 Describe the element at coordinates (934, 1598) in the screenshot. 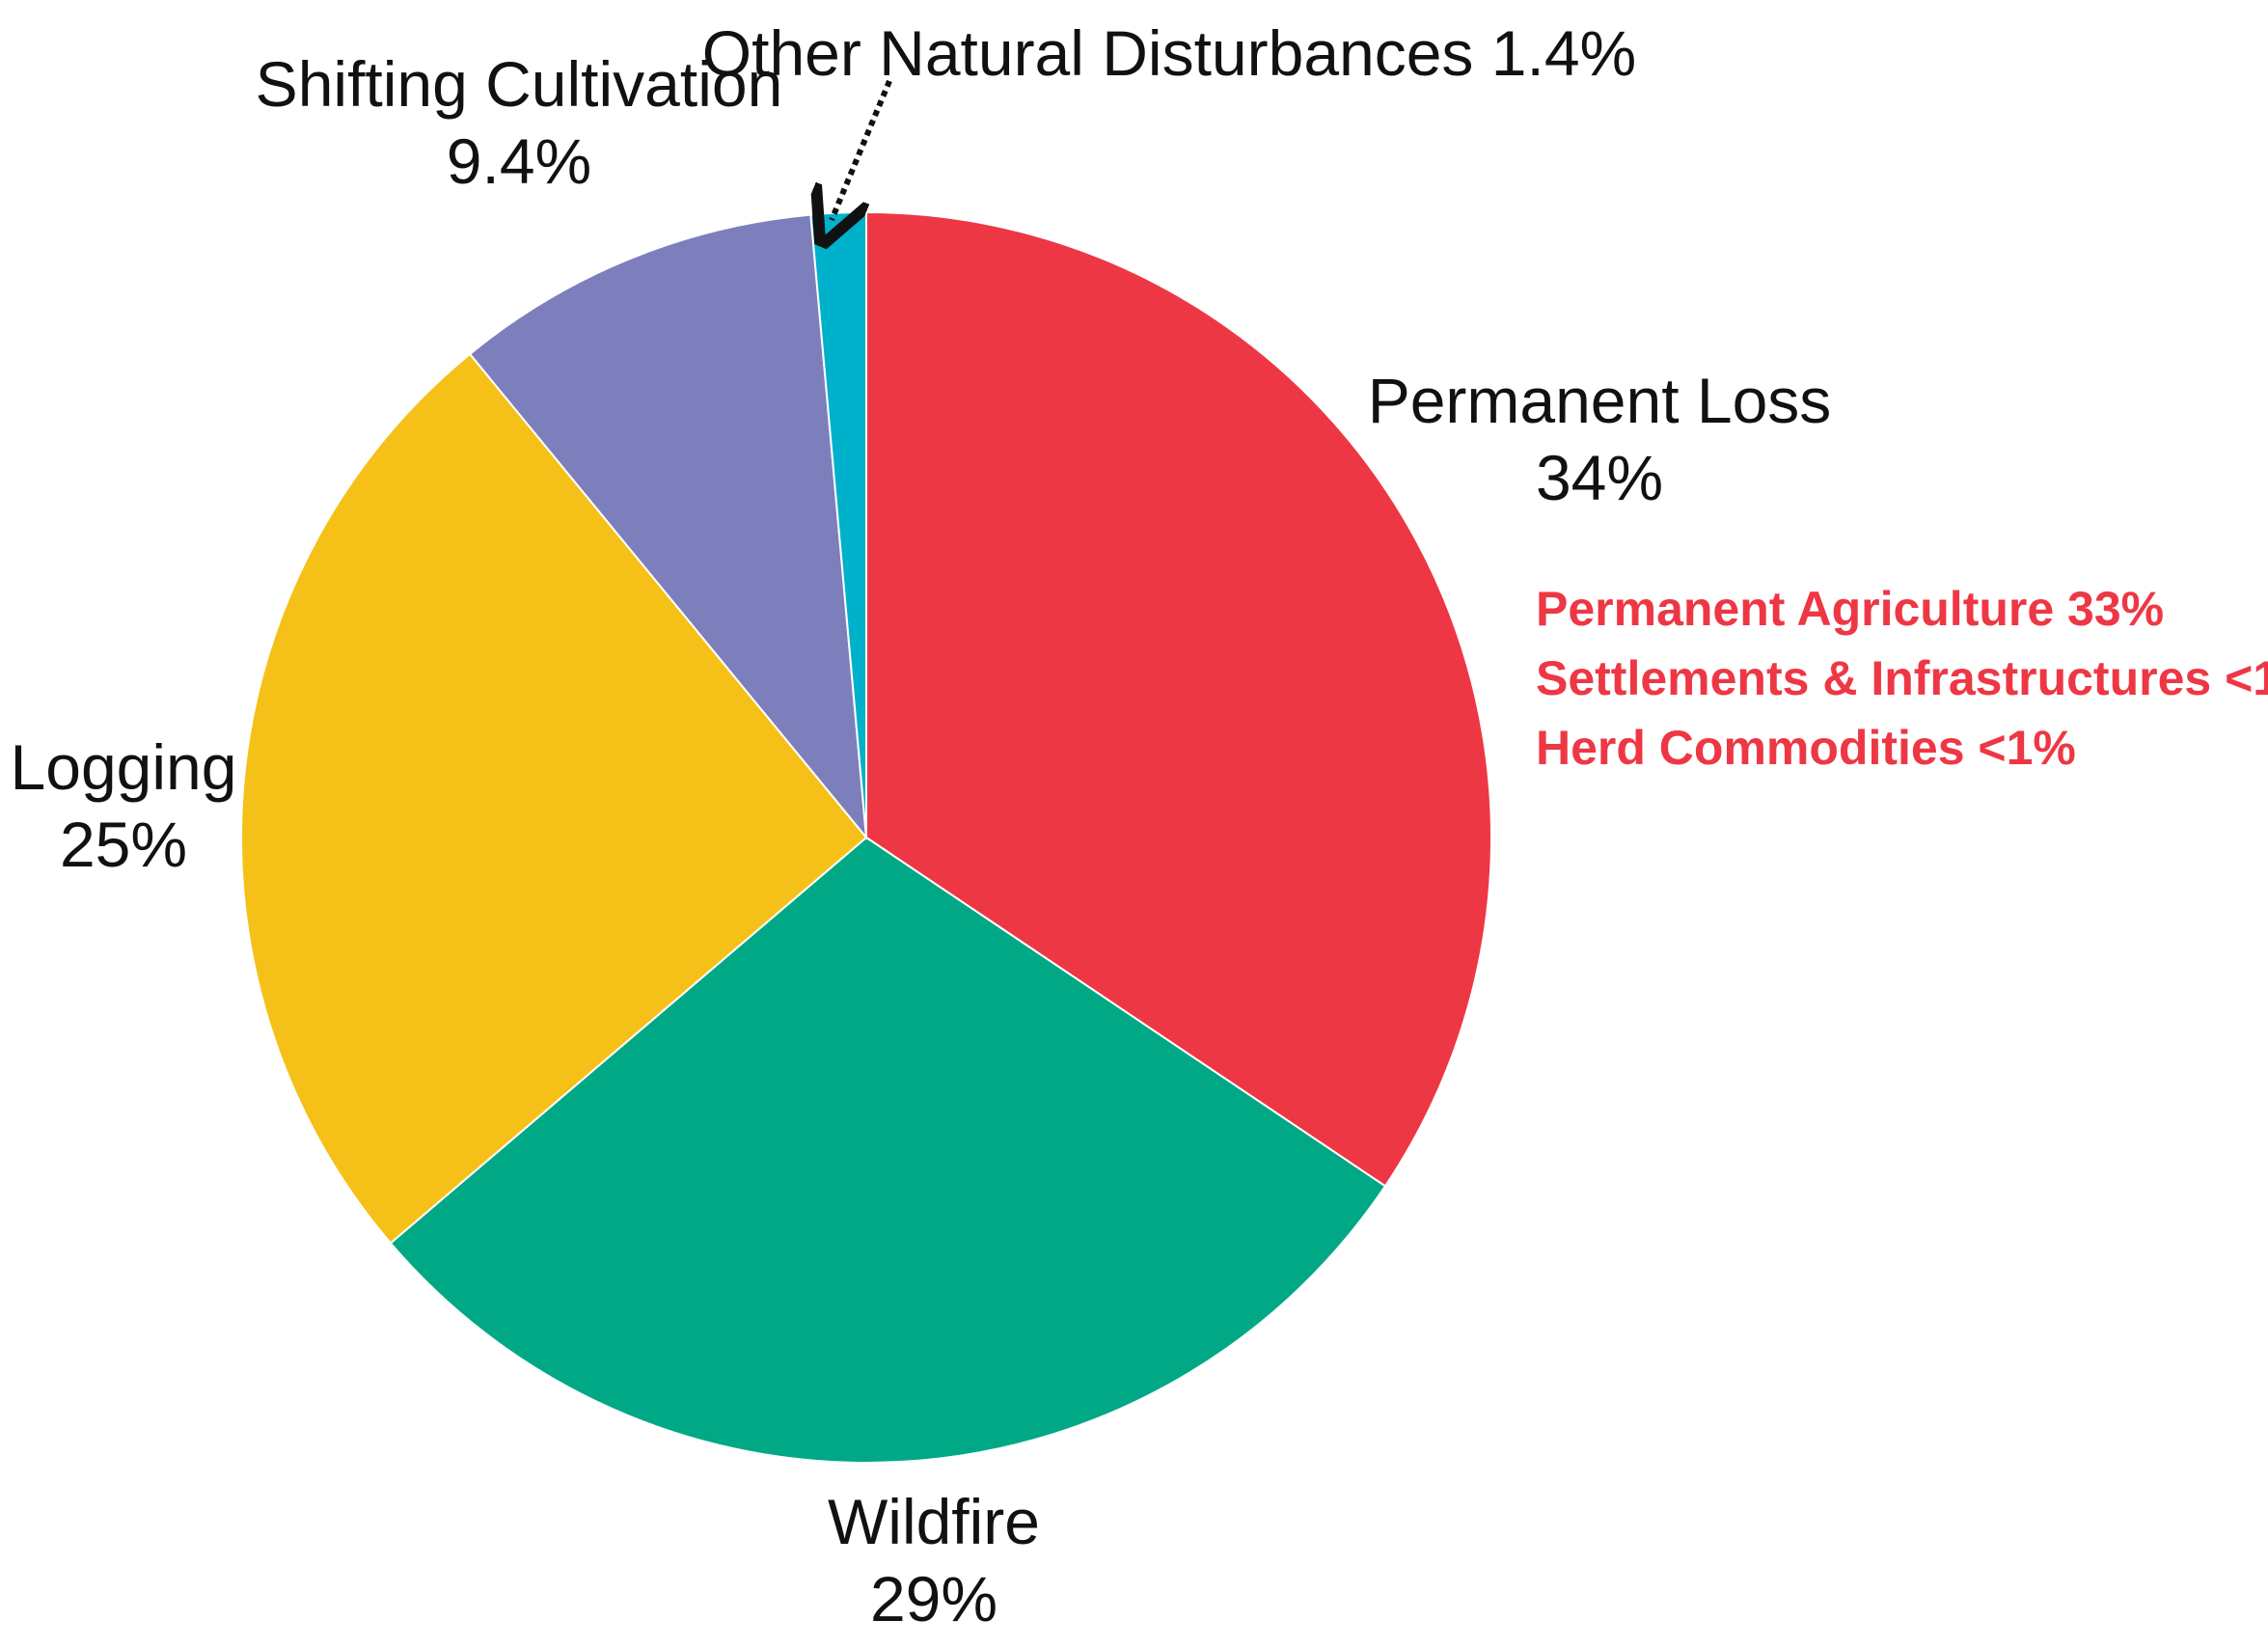

I see `value-wildfire: 29%` at that location.